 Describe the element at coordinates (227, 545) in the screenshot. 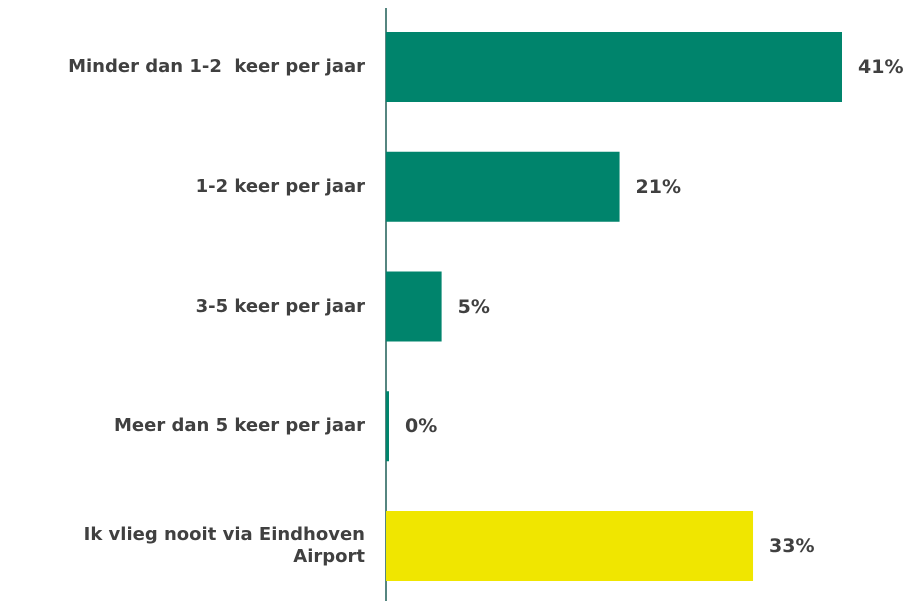

I see `category-label: Ik vlieg nooit via Eindhoven Airport` at that location.